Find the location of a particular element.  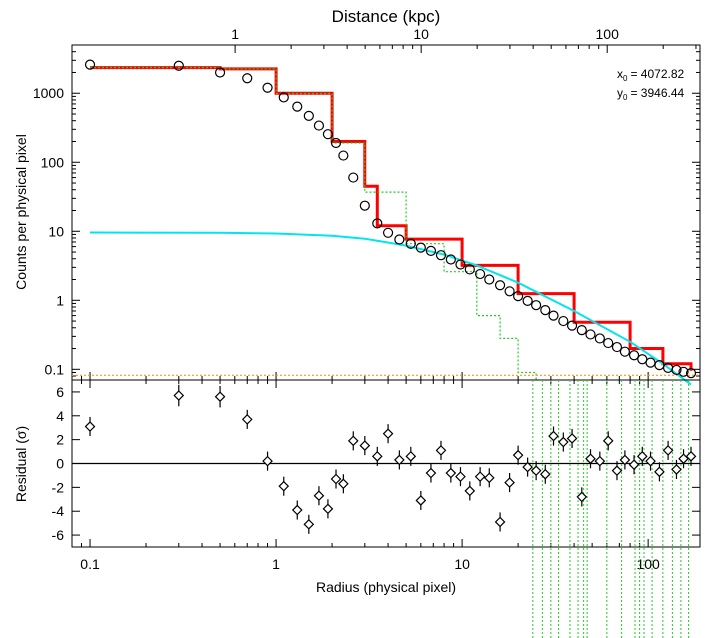

y0-annotation: y0 = 3946.44 is located at coordinates (650, 94).